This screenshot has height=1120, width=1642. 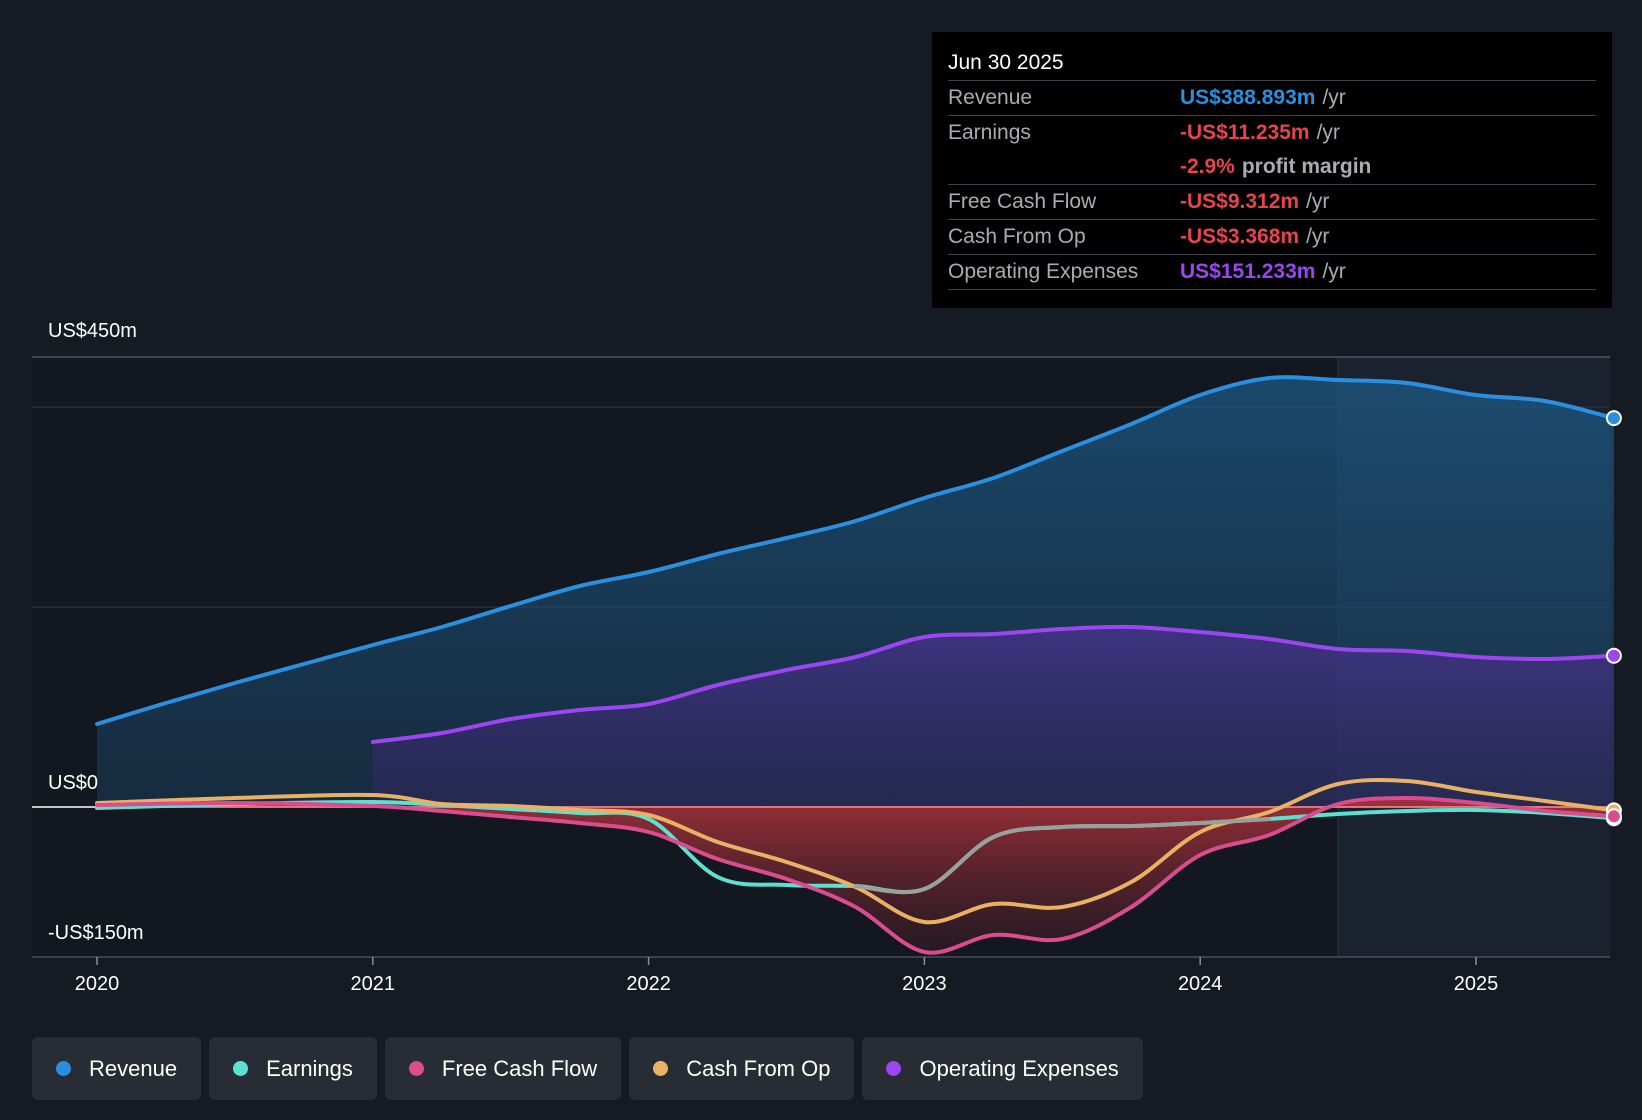 I want to click on tooltip-row-operating-expenses: Operating Expenses US$151.233m /yr, so click(x=1272, y=272).